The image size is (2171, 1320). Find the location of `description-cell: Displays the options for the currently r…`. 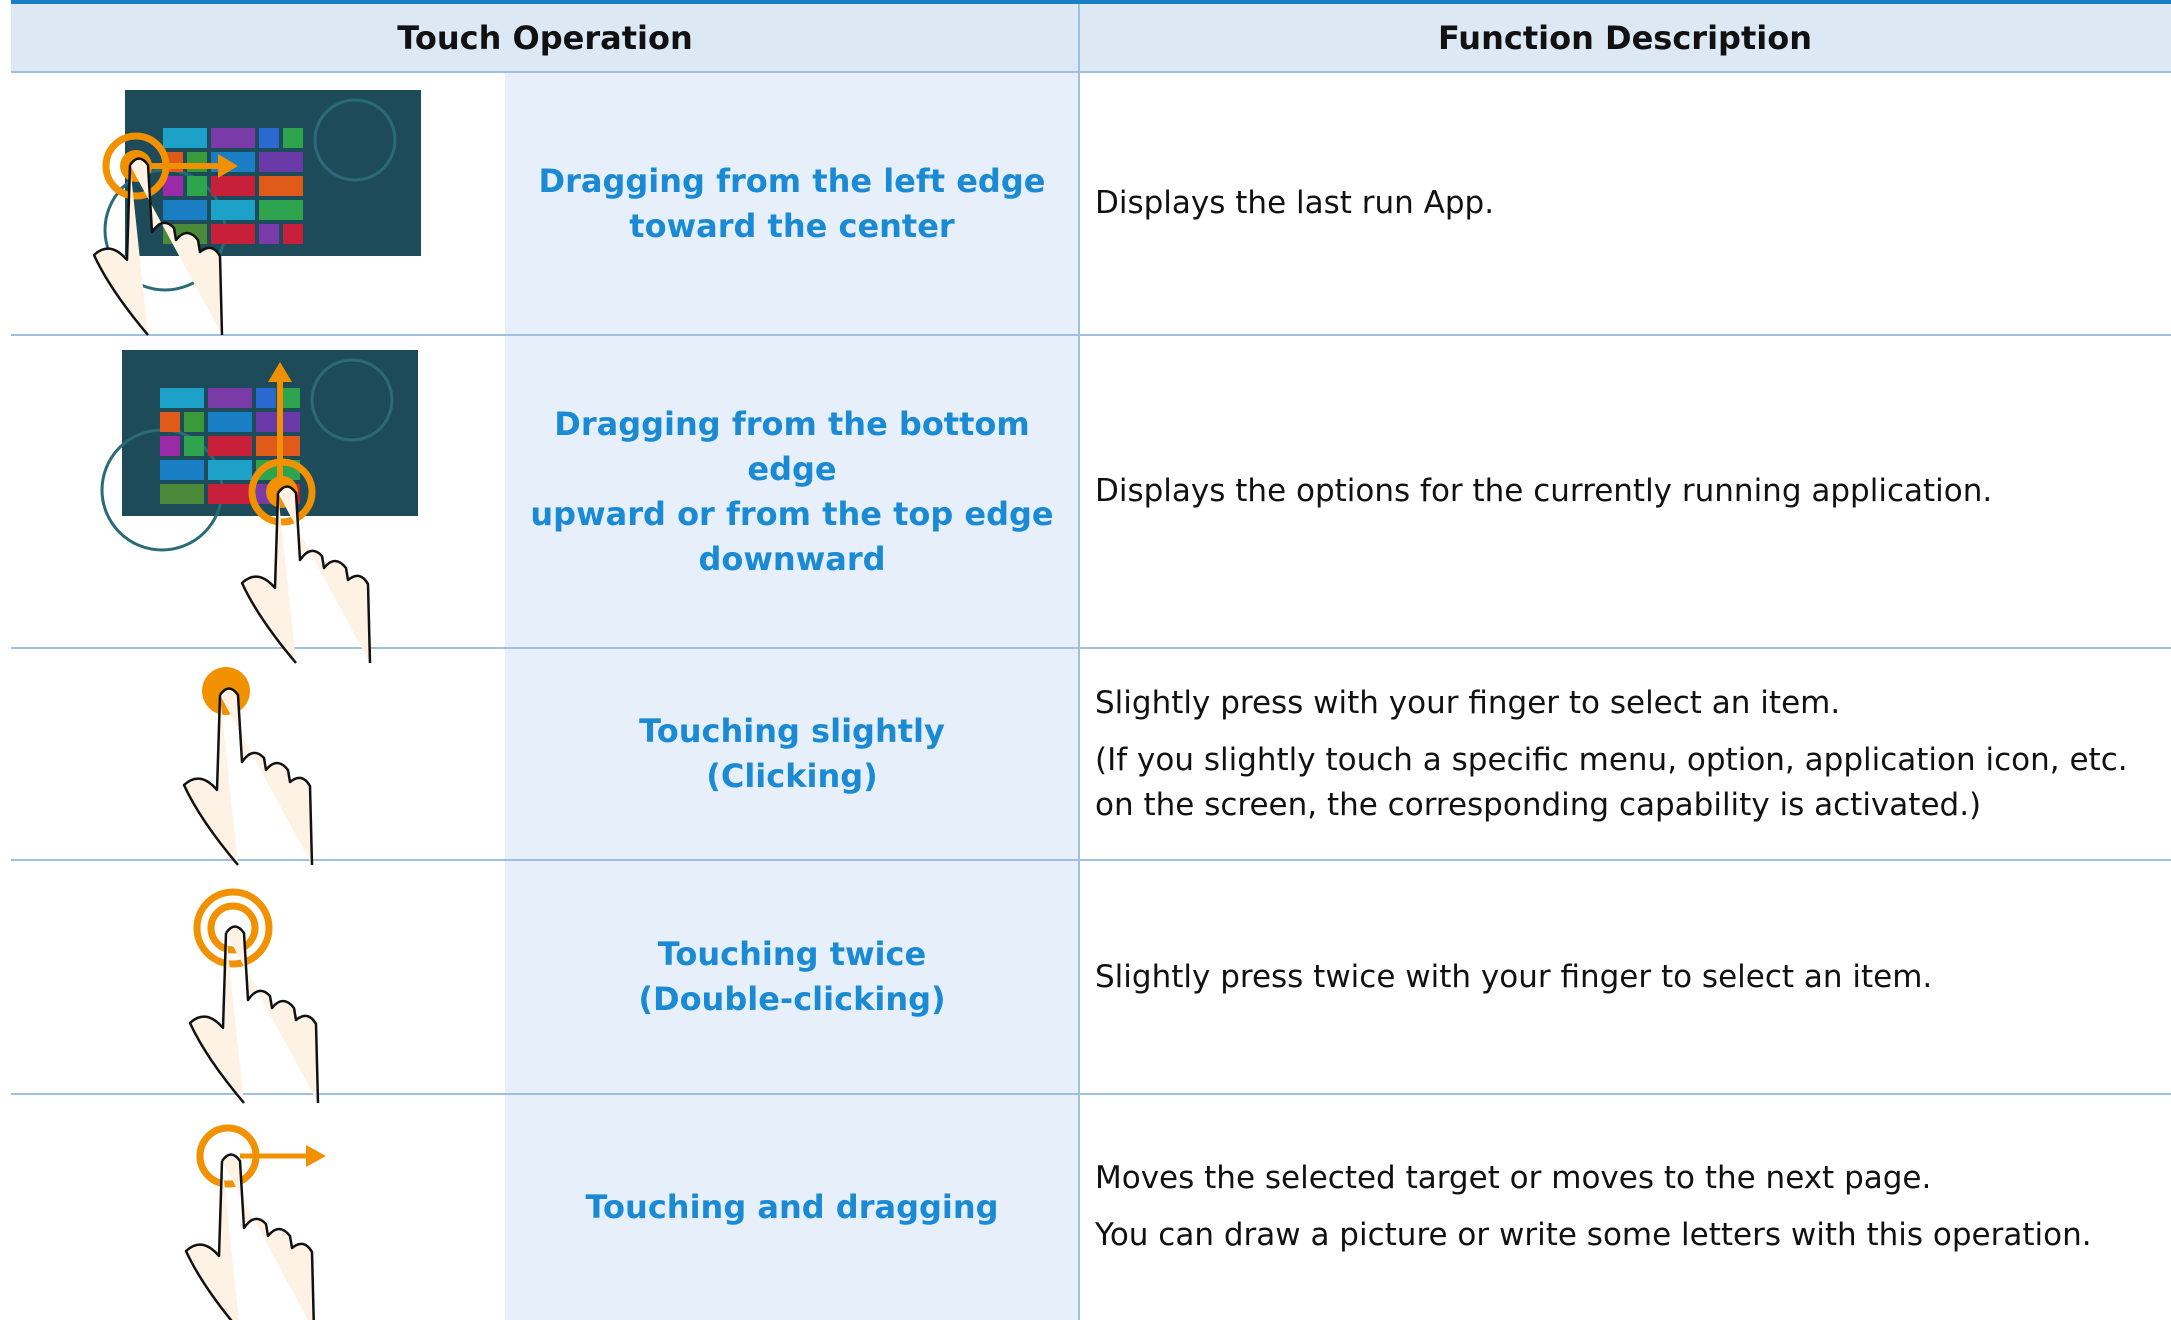

description-cell: Displays the options for the currently r… is located at coordinates (1625, 491).